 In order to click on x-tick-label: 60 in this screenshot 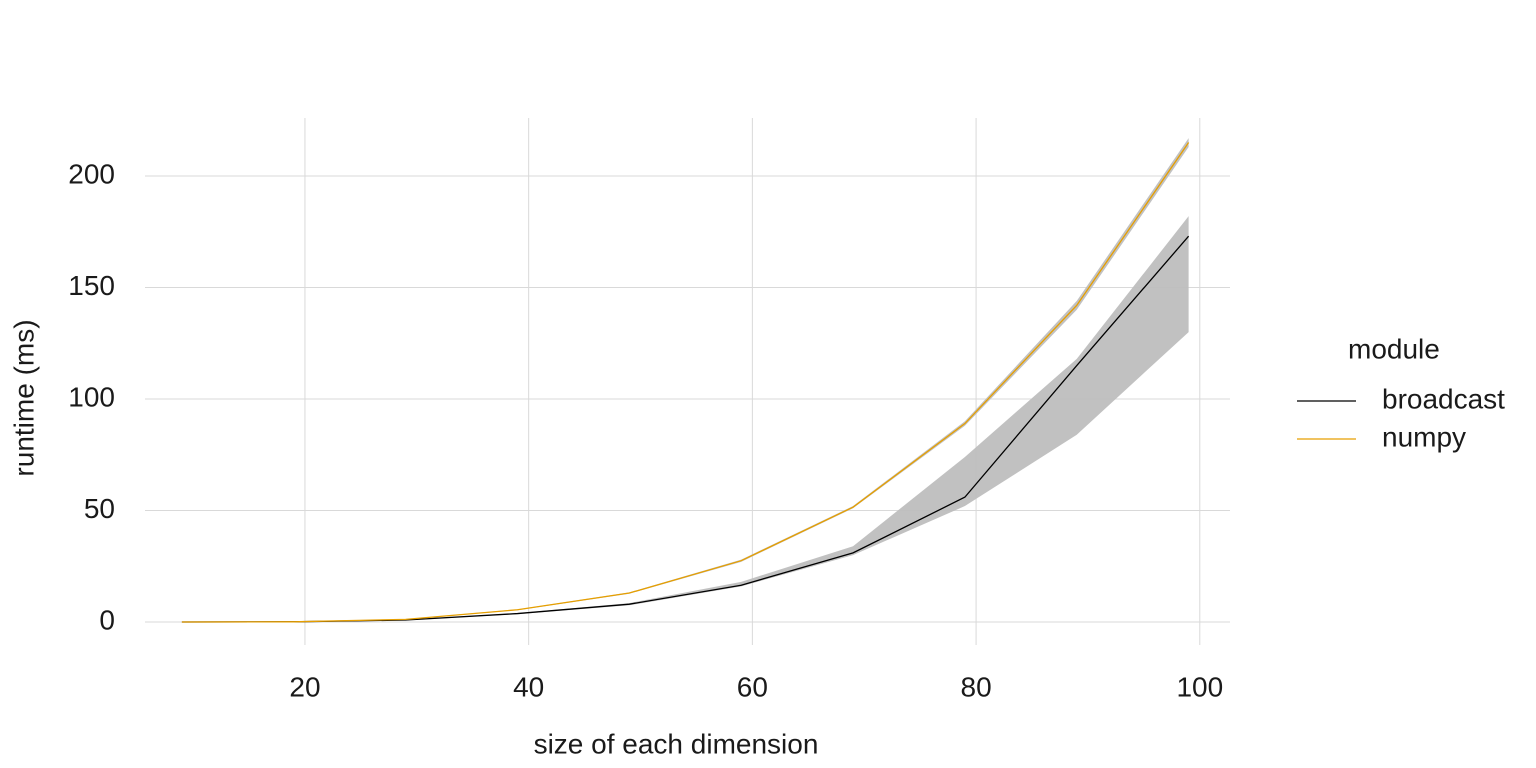, I will do `click(752, 686)`.